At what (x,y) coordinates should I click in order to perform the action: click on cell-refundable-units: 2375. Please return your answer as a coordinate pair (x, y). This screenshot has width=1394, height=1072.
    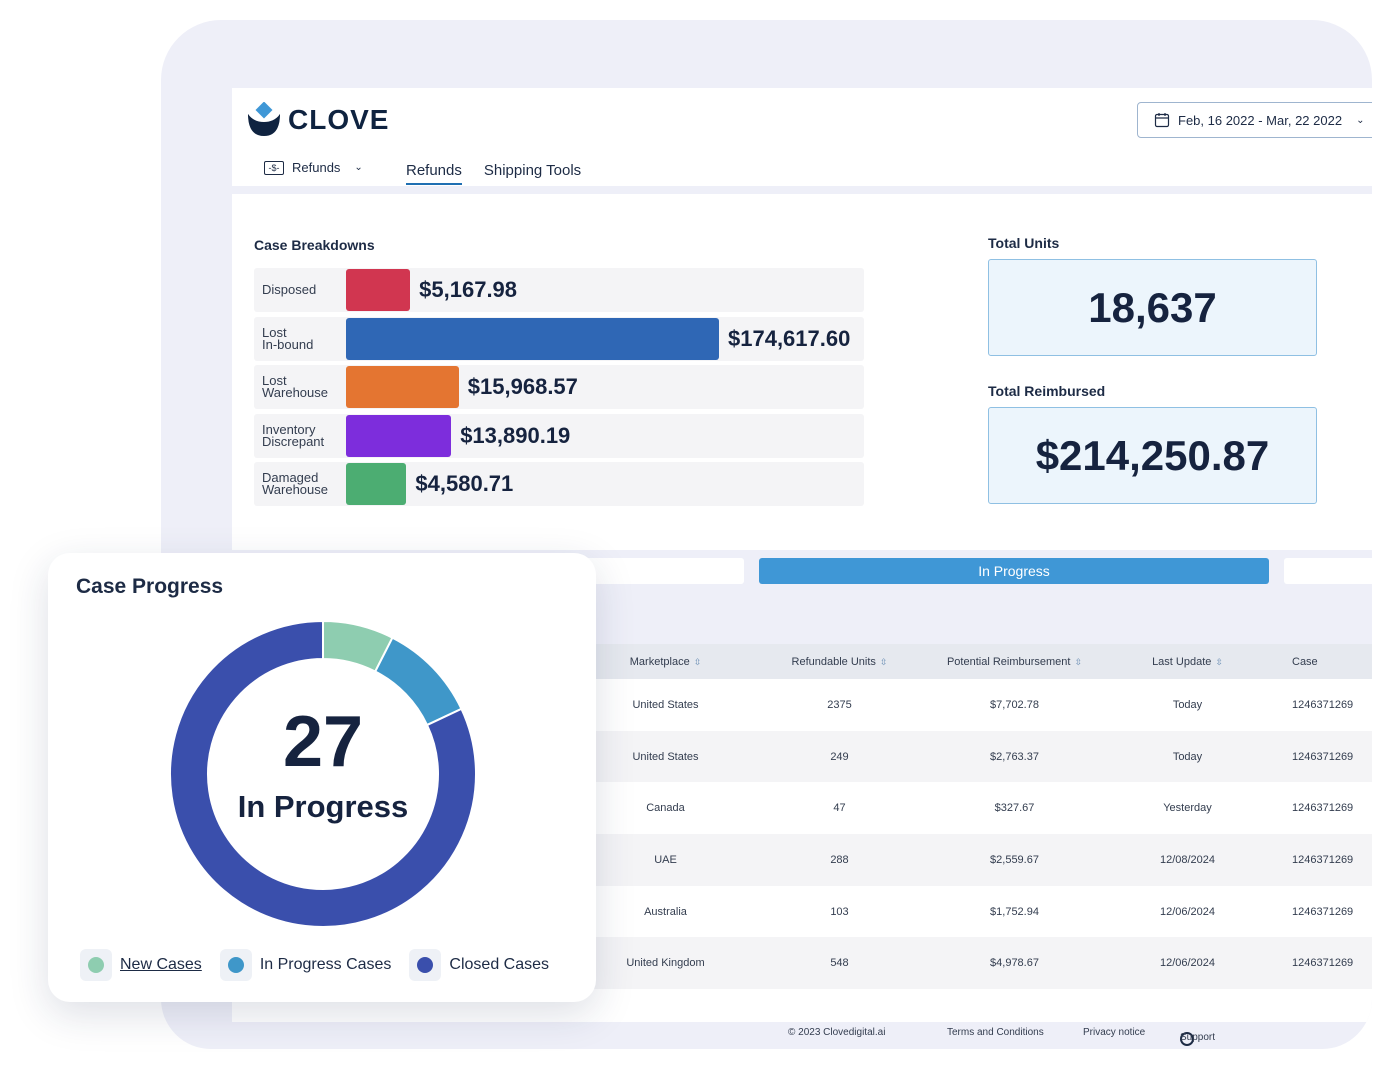
    Looking at the image, I should click on (839, 704).